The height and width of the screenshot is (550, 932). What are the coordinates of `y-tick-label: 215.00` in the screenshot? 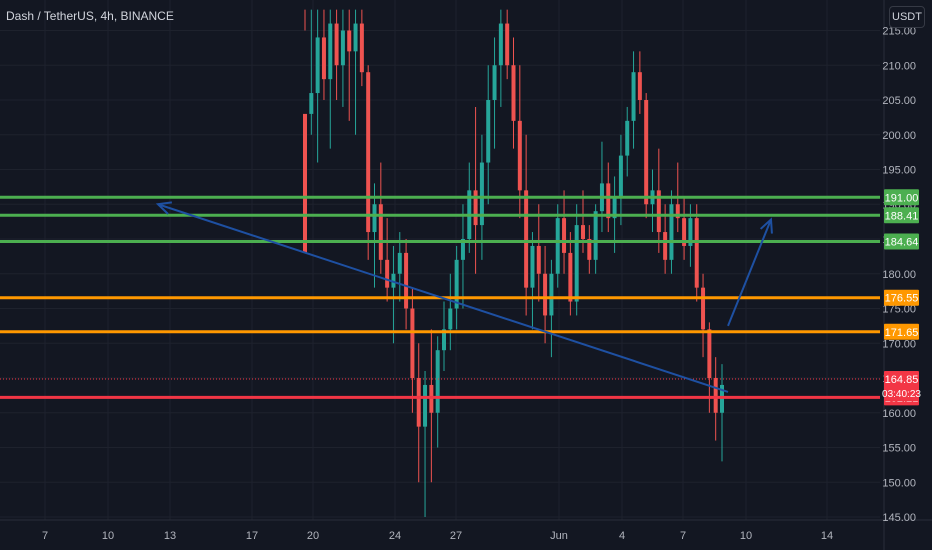 It's located at (899, 32).